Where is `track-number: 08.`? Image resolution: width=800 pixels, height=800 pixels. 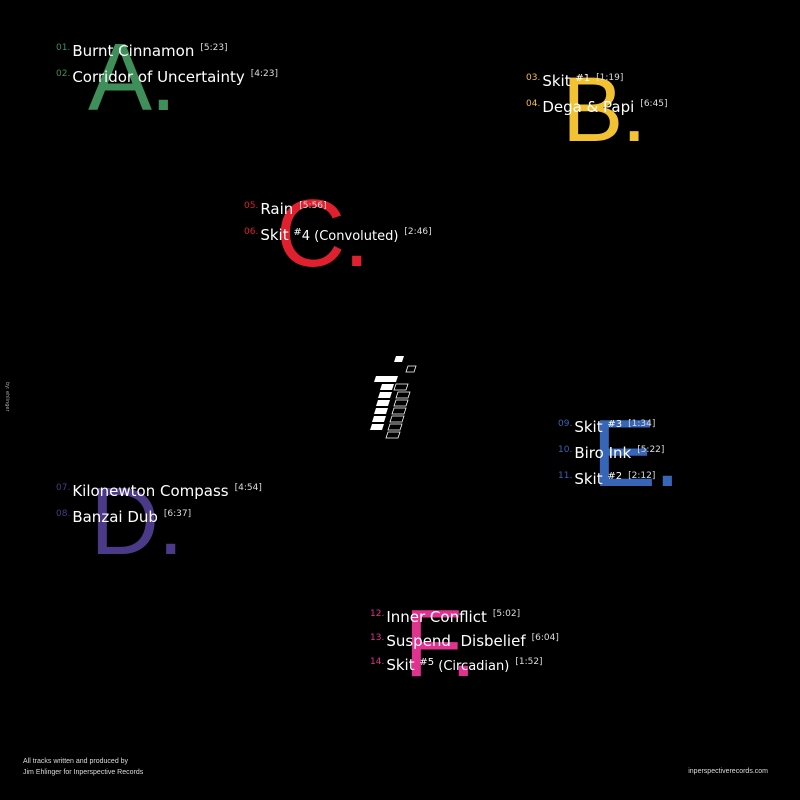
track-number: 08. is located at coordinates (63, 514).